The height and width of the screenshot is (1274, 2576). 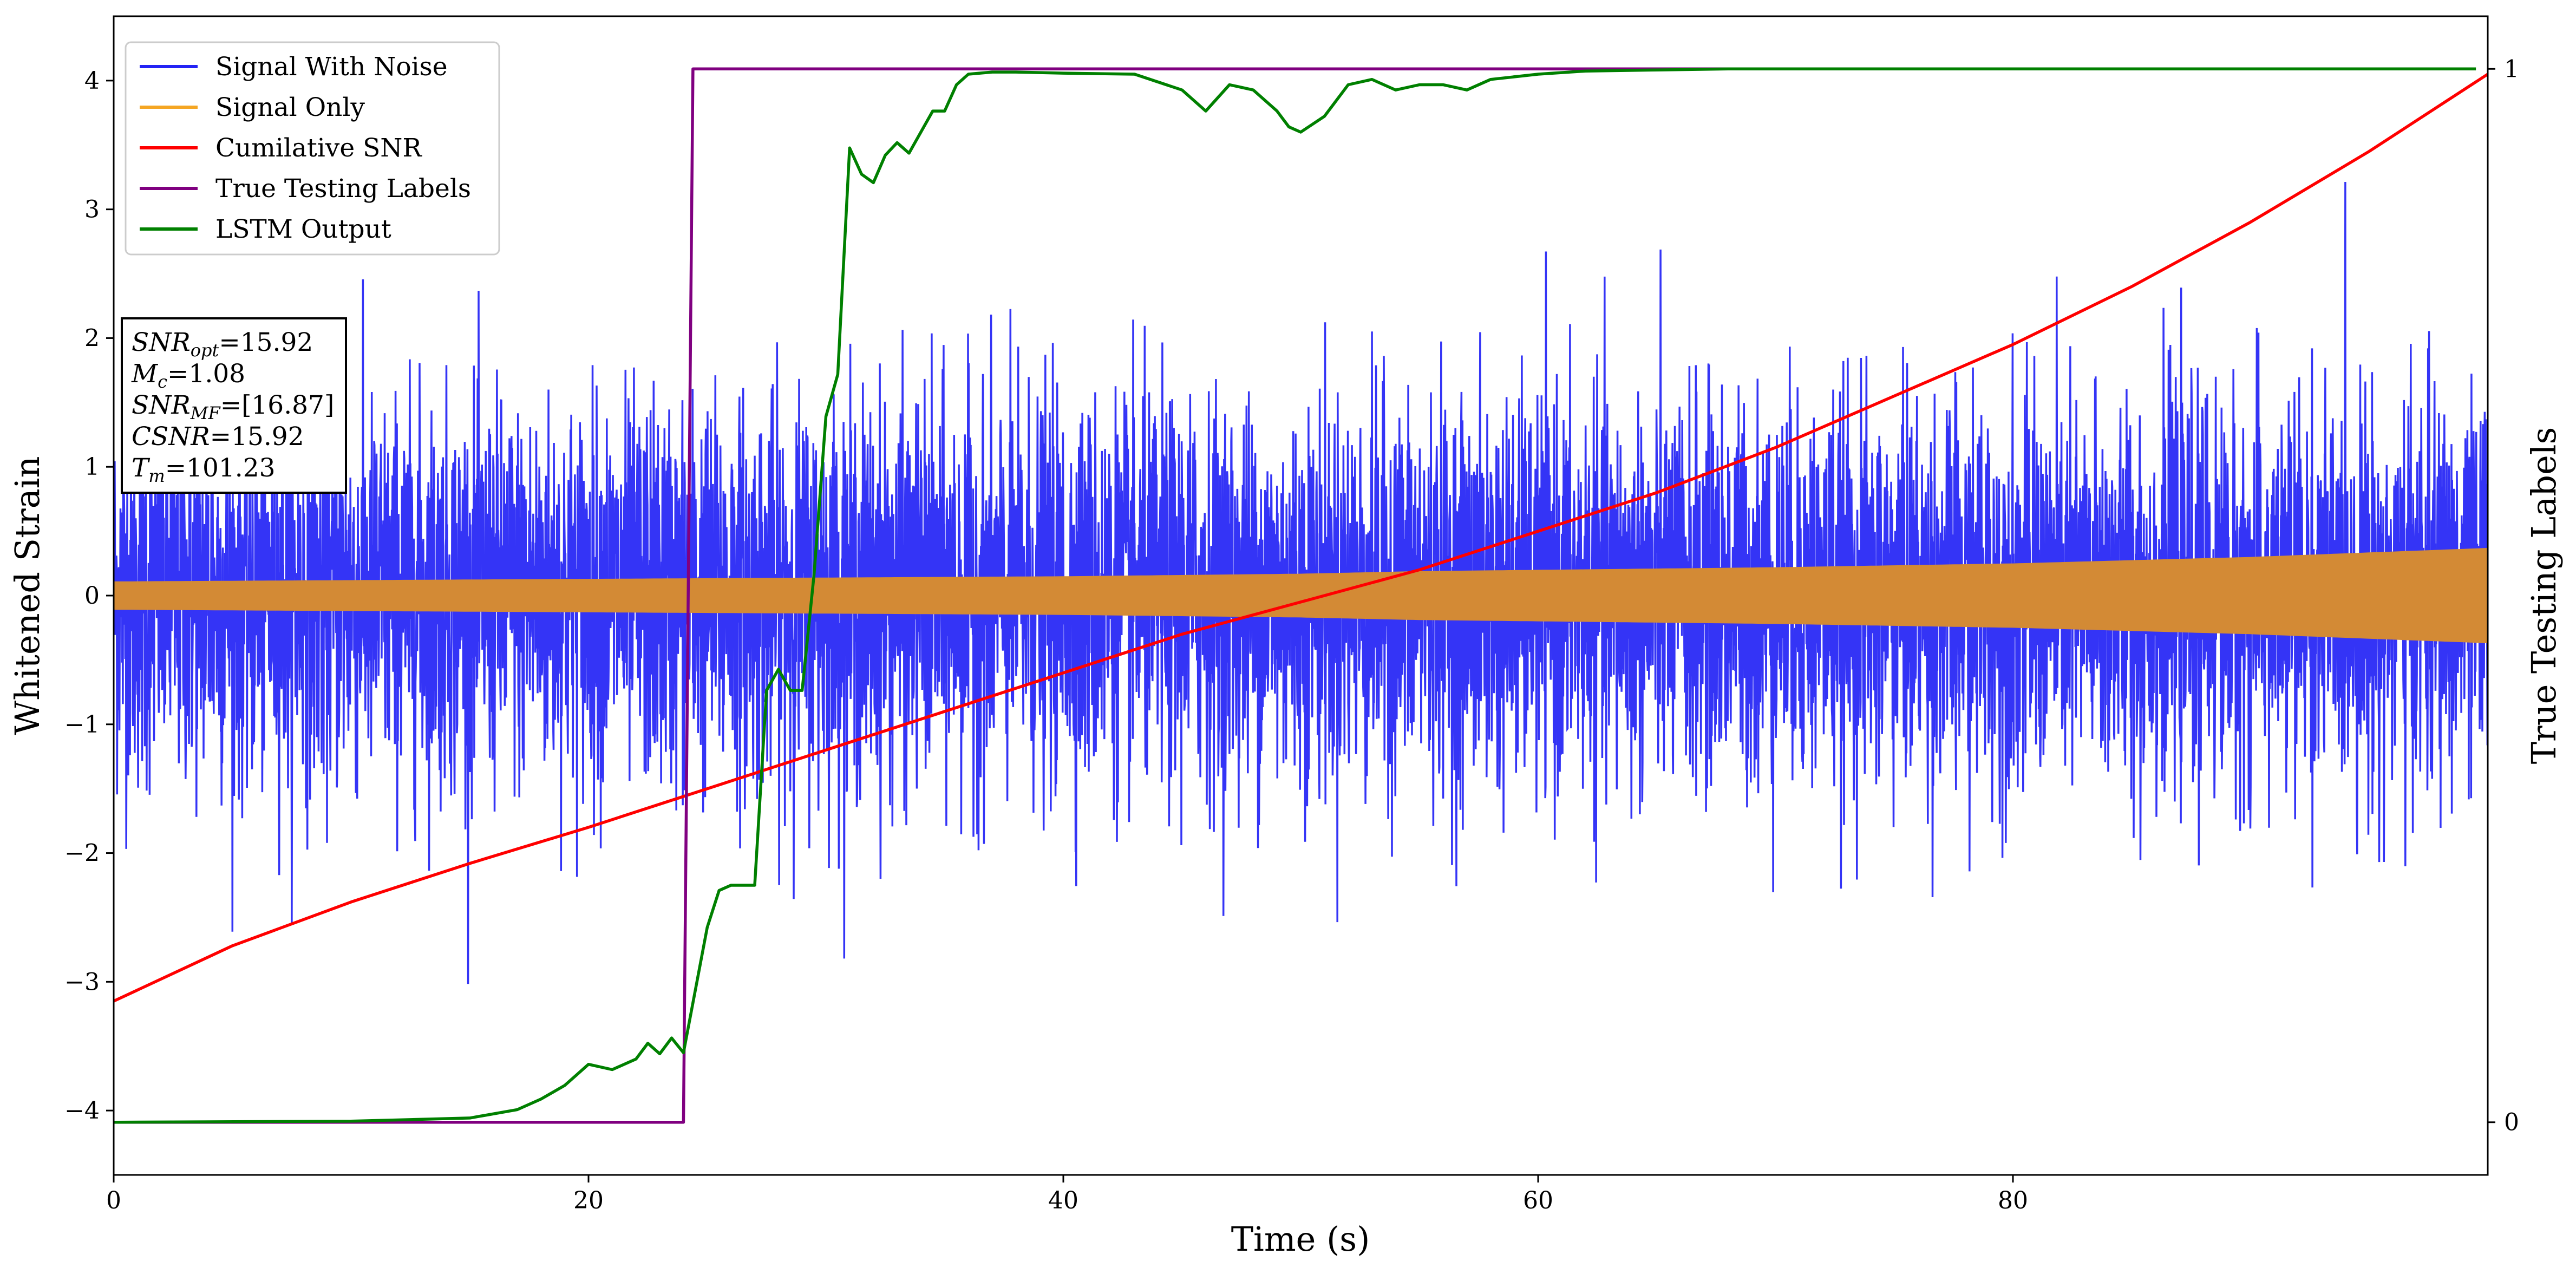 What do you see at coordinates (290, 107) in the screenshot?
I see `legend-label: Signal Only` at bounding box center [290, 107].